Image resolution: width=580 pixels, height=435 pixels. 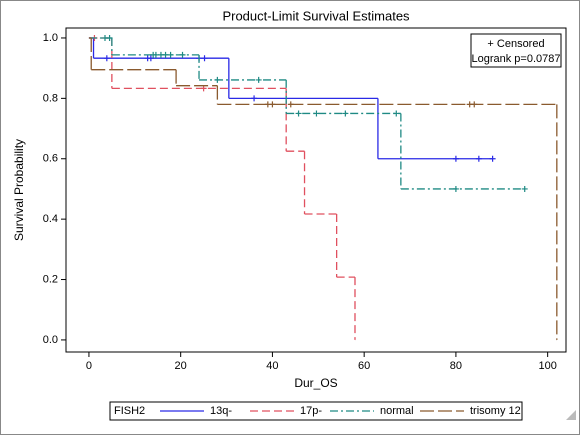 What do you see at coordinates (19, 190) in the screenshot?
I see `y-axis-label: Survival Probability` at bounding box center [19, 190].